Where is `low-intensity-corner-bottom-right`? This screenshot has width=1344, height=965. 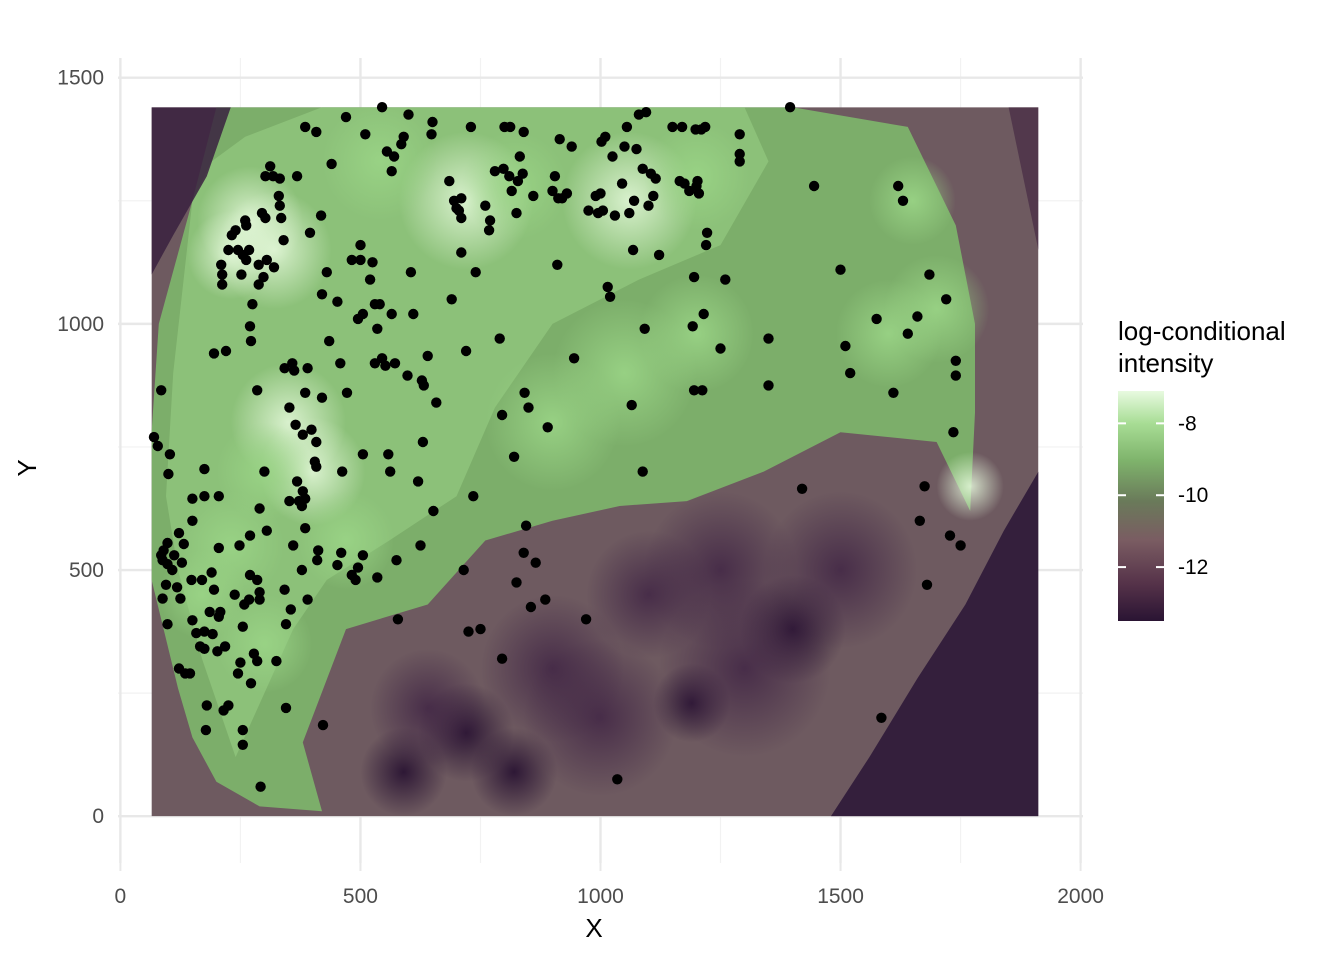 low-intensity-corner-bottom-right is located at coordinates (934, 644).